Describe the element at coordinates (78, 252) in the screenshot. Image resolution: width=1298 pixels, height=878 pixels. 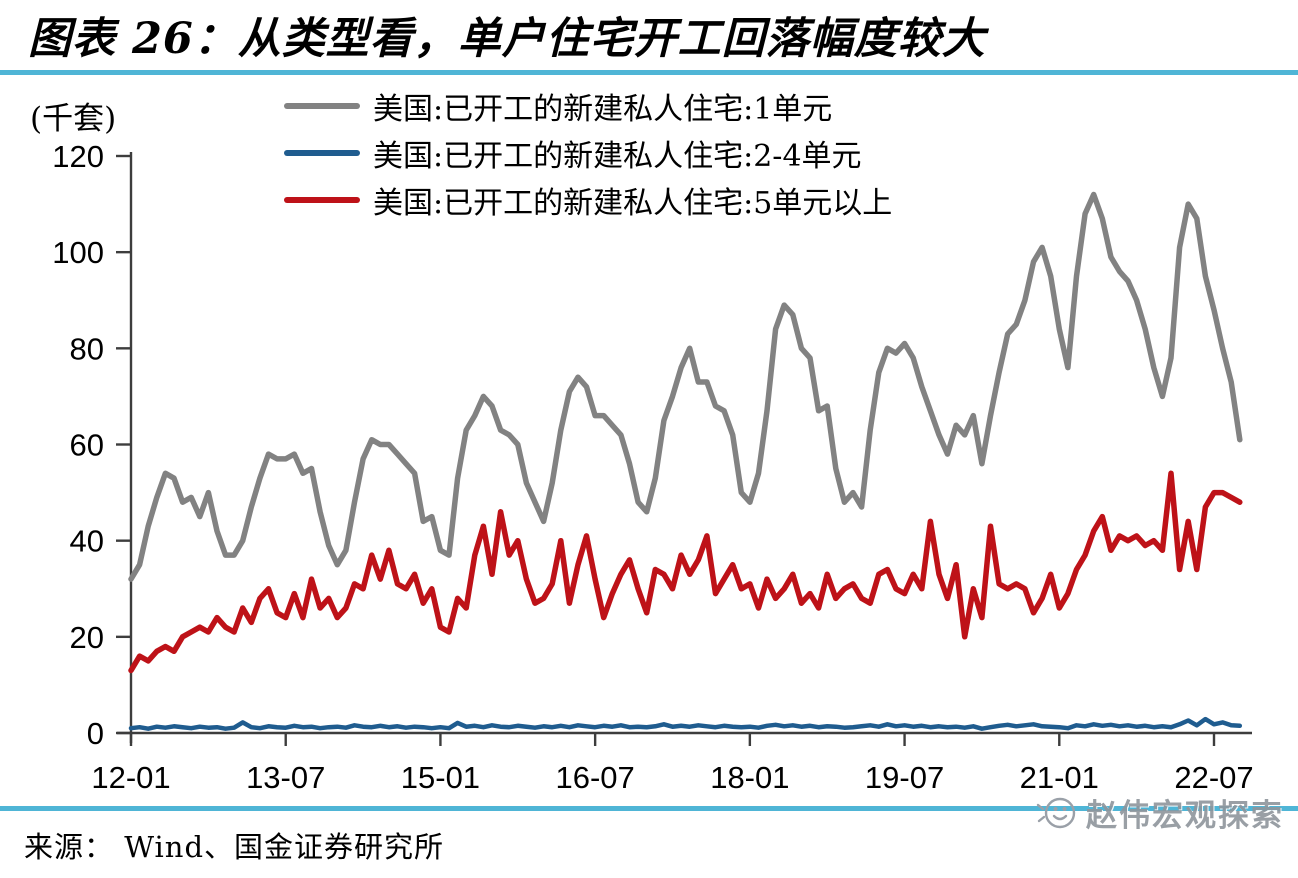
I see `y-tick-label: 100` at that location.